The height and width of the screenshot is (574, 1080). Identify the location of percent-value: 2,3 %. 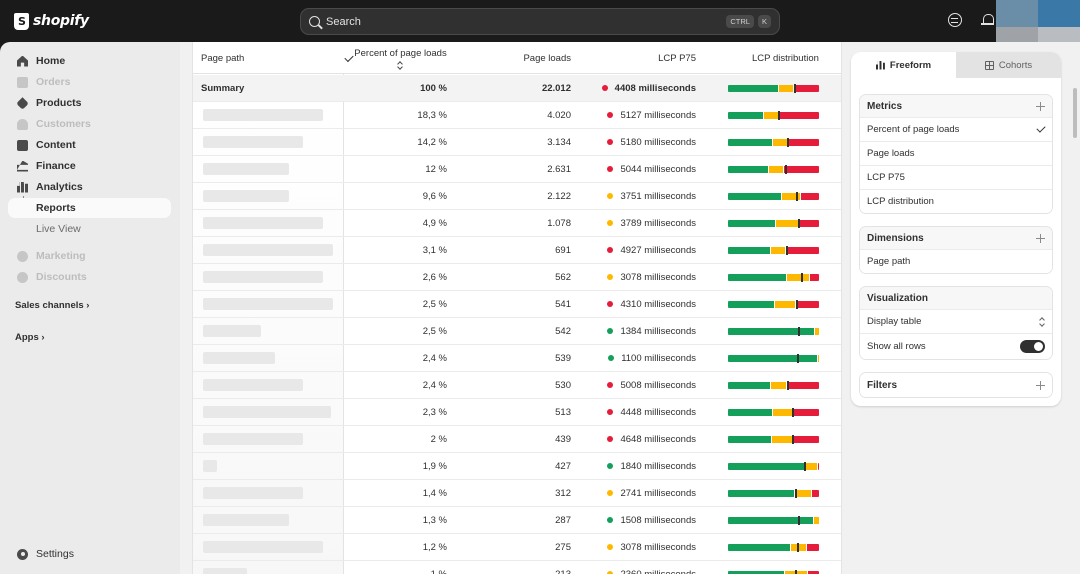
(434, 412).